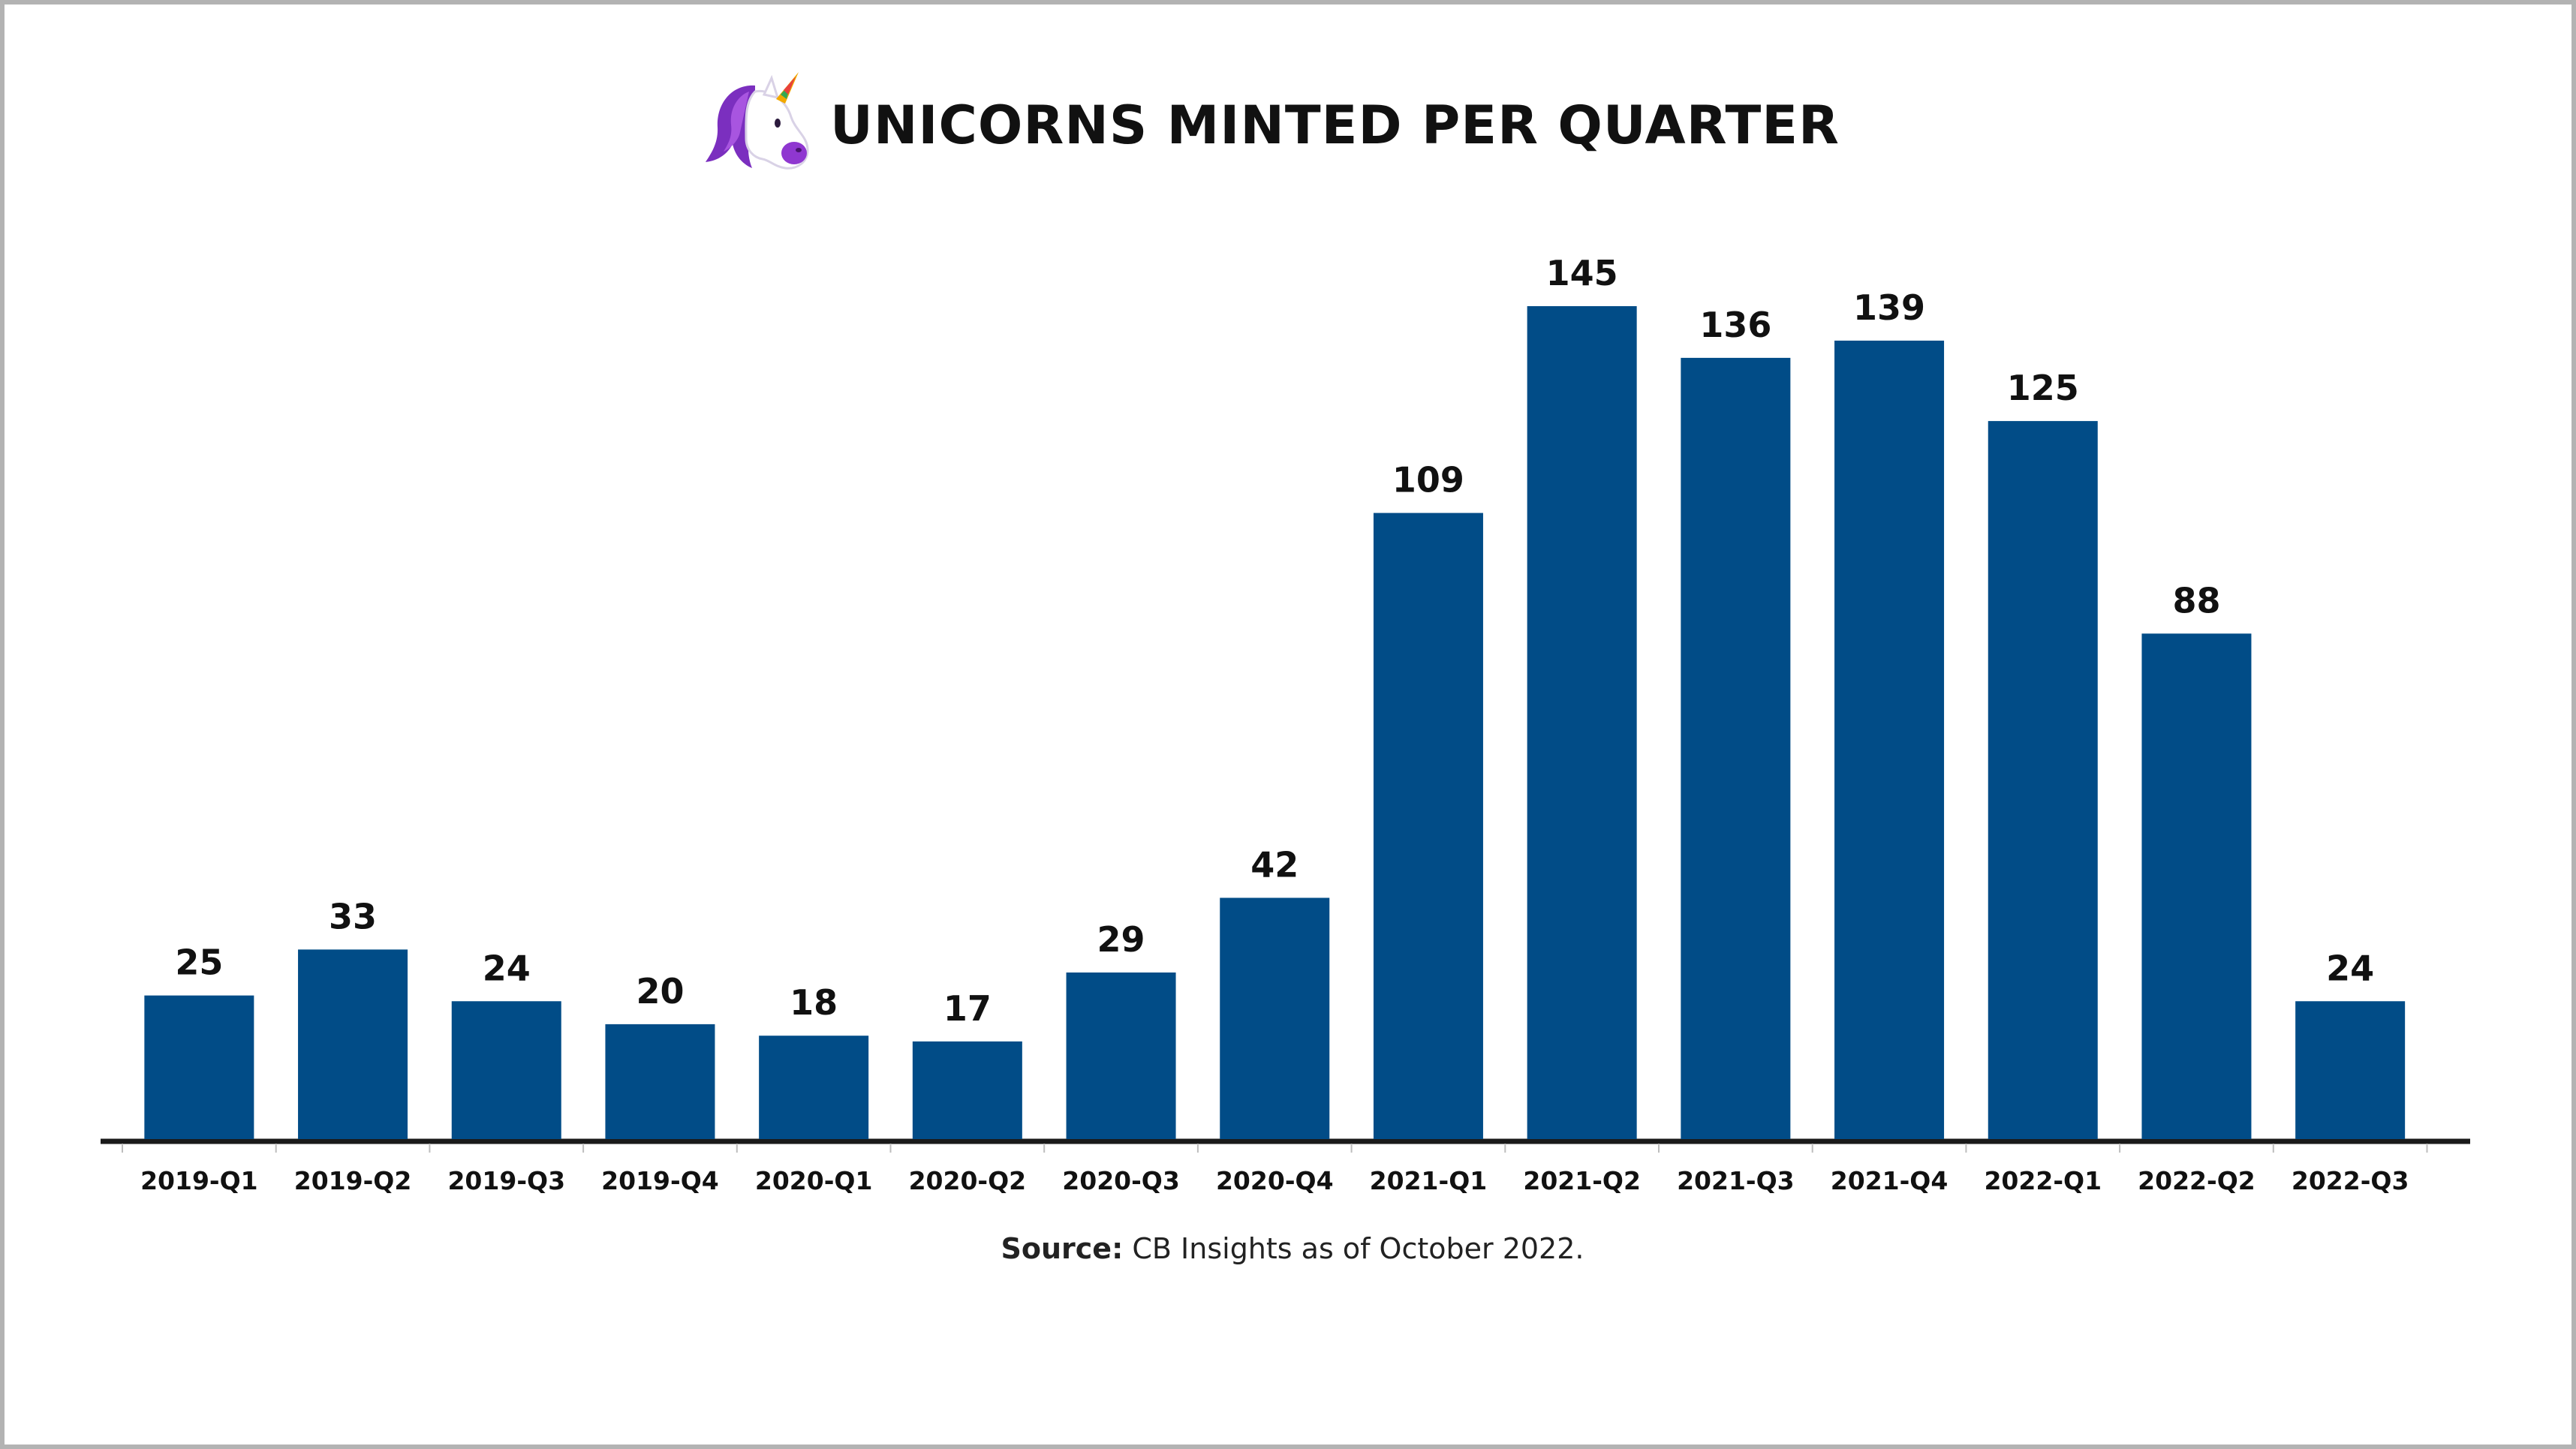  I want to click on bar-2019-Q2, so click(353, 1044).